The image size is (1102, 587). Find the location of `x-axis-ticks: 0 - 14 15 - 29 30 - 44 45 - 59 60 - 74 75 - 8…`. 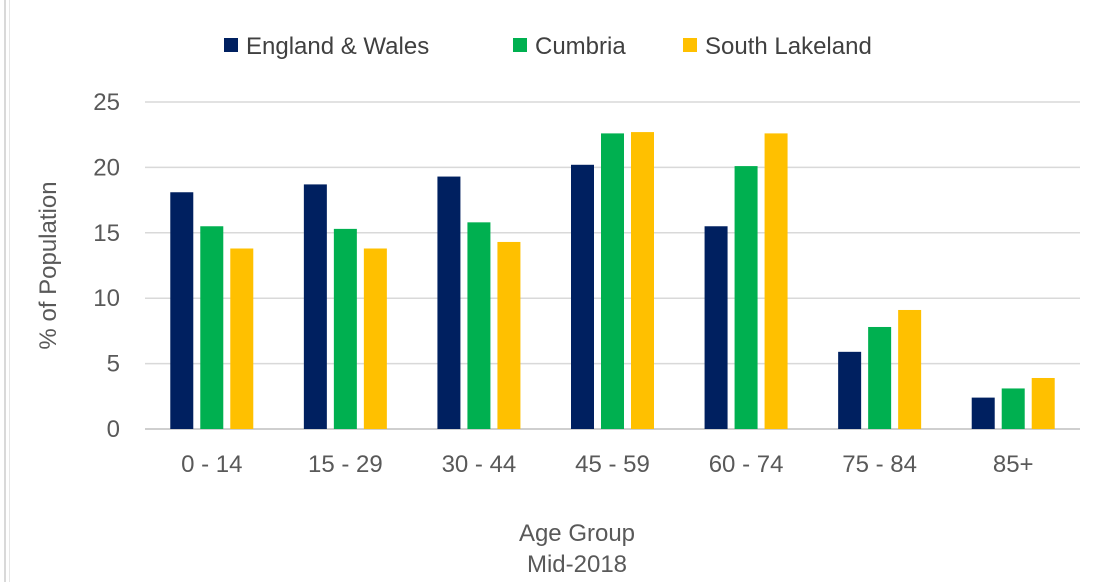

x-axis-ticks: 0 - 14 15 - 29 30 - 44 45 - 59 60 - 74 75 - 8… is located at coordinates (607, 464).